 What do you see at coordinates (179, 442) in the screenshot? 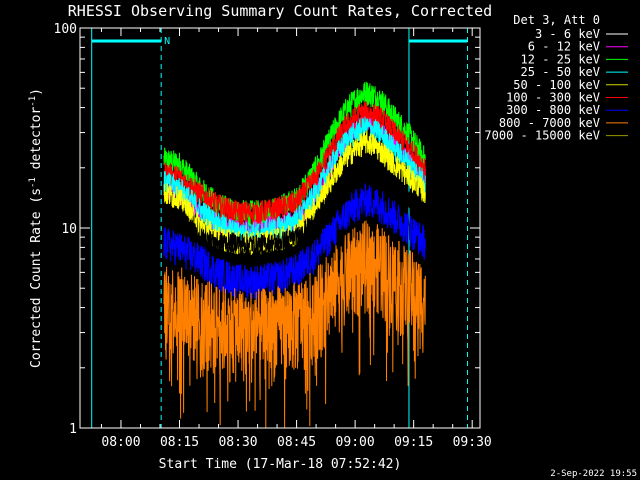
I see `x-tick-label: 08:15` at bounding box center [179, 442].